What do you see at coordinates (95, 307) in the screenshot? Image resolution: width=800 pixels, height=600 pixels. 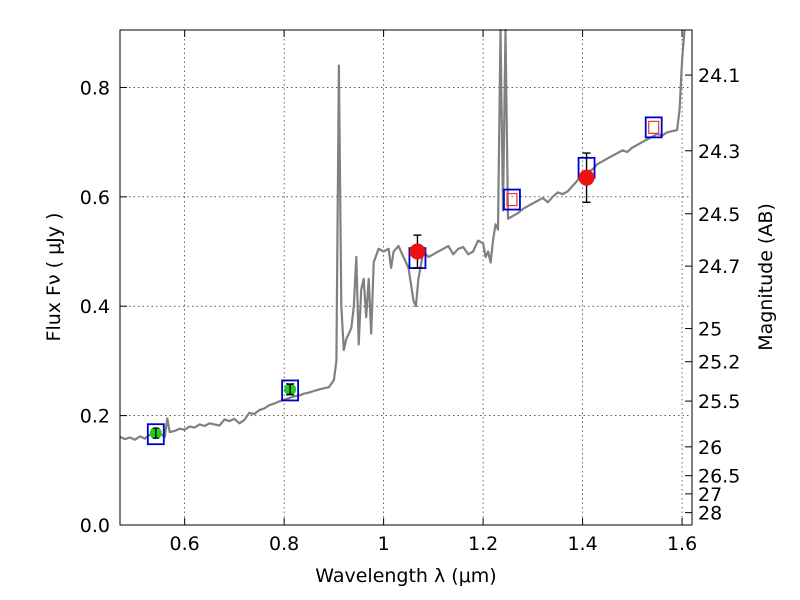 I see `y-tick-label: 0.4` at bounding box center [95, 307].